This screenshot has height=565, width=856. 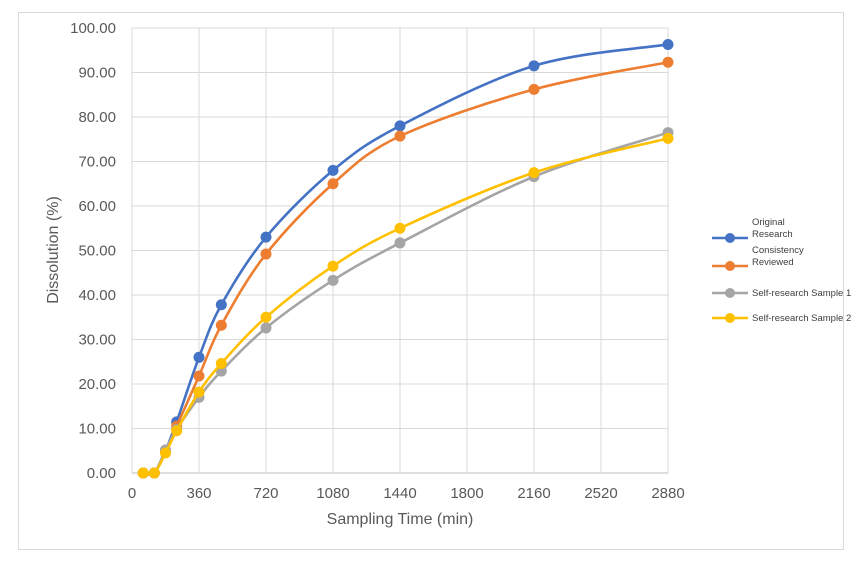 What do you see at coordinates (772, 234) in the screenshot?
I see `legend-label: Research` at bounding box center [772, 234].